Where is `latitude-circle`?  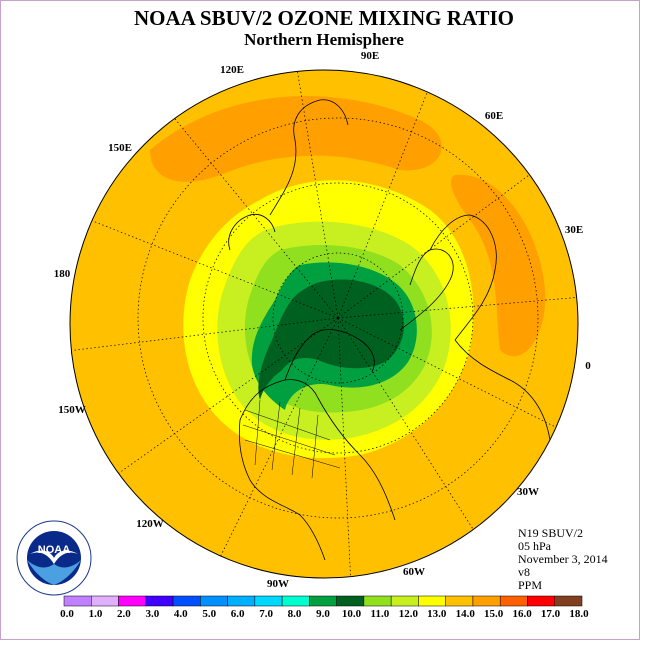 latitude-circle is located at coordinates (338, 318).